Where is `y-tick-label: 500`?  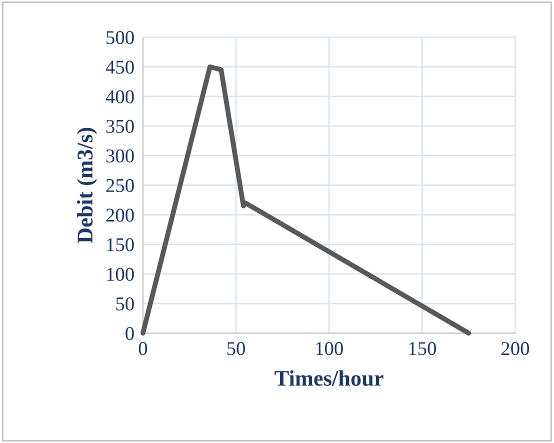 y-tick-label: 500 is located at coordinates (120, 37).